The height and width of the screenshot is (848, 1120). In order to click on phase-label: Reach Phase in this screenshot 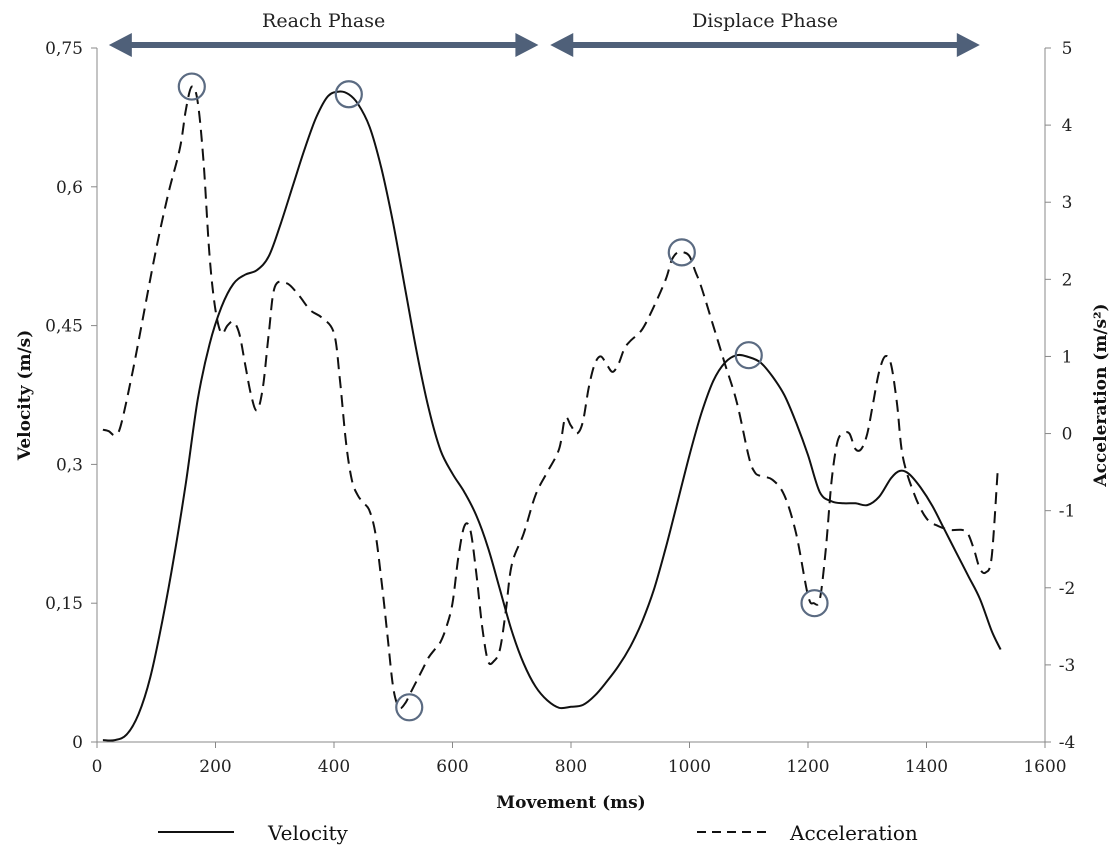, I will do `click(323, 21)`.